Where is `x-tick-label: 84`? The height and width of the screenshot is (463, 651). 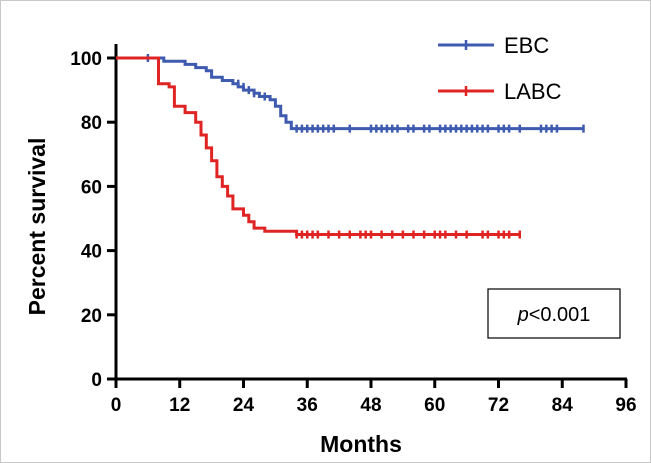 x-tick-label: 84 is located at coordinates (563, 405).